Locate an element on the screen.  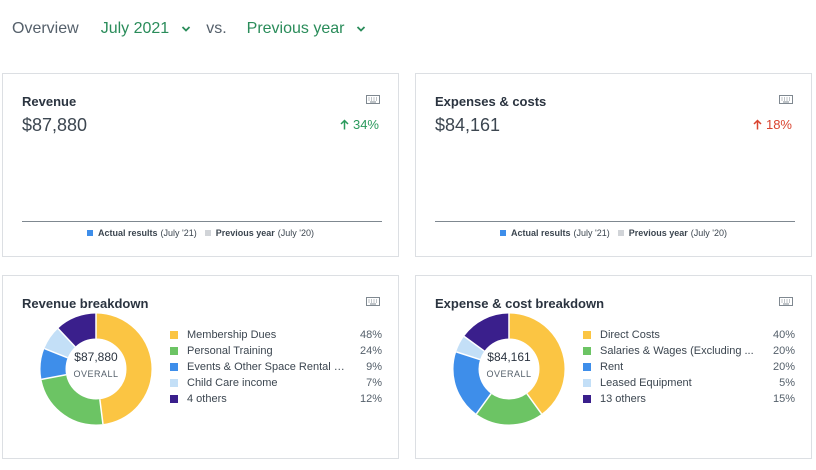
comparison-dropdown: Previous year is located at coordinates (307, 29).